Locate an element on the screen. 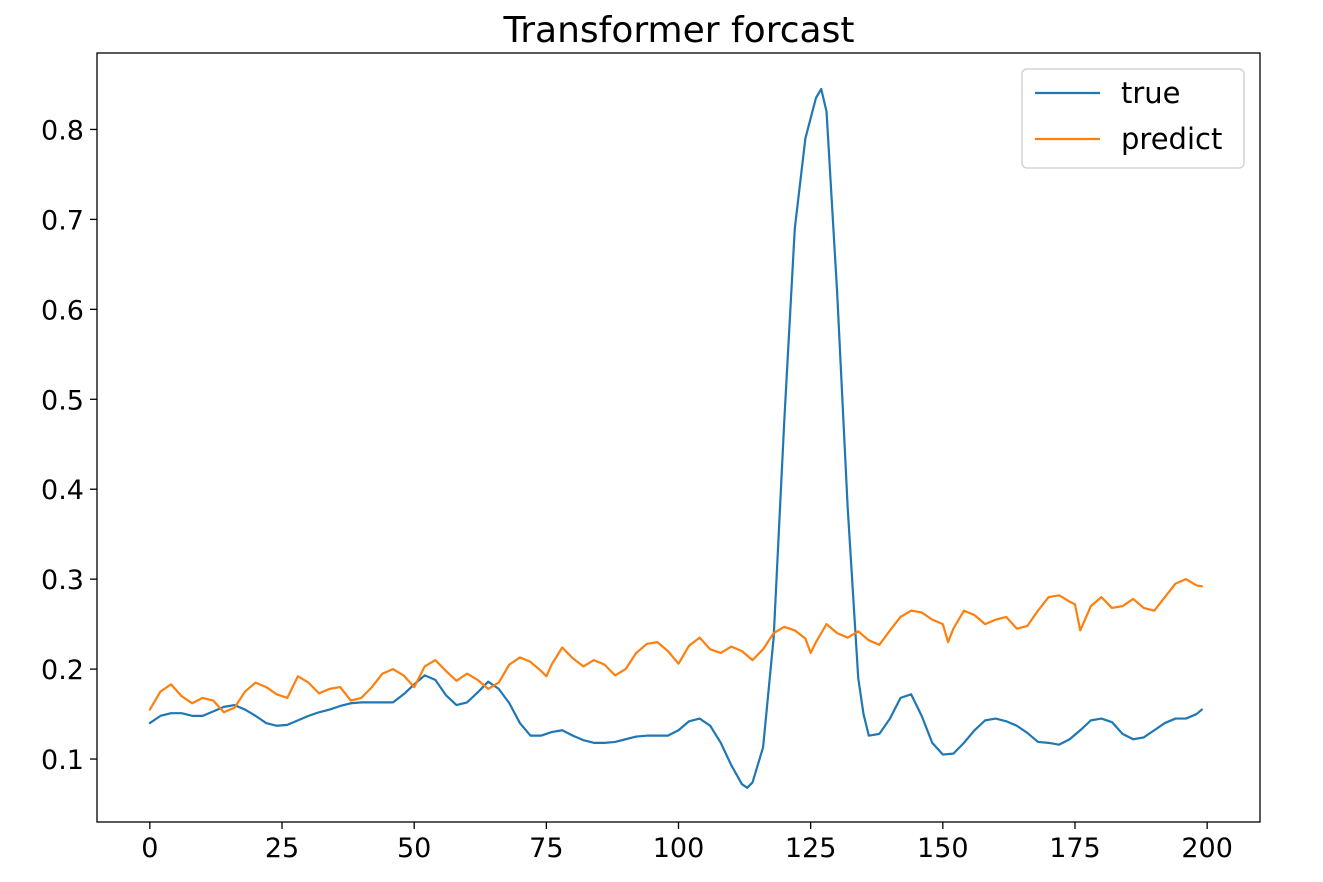 This screenshot has width=1323, height=882. legend: true predict is located at coordinates (1133, 118).